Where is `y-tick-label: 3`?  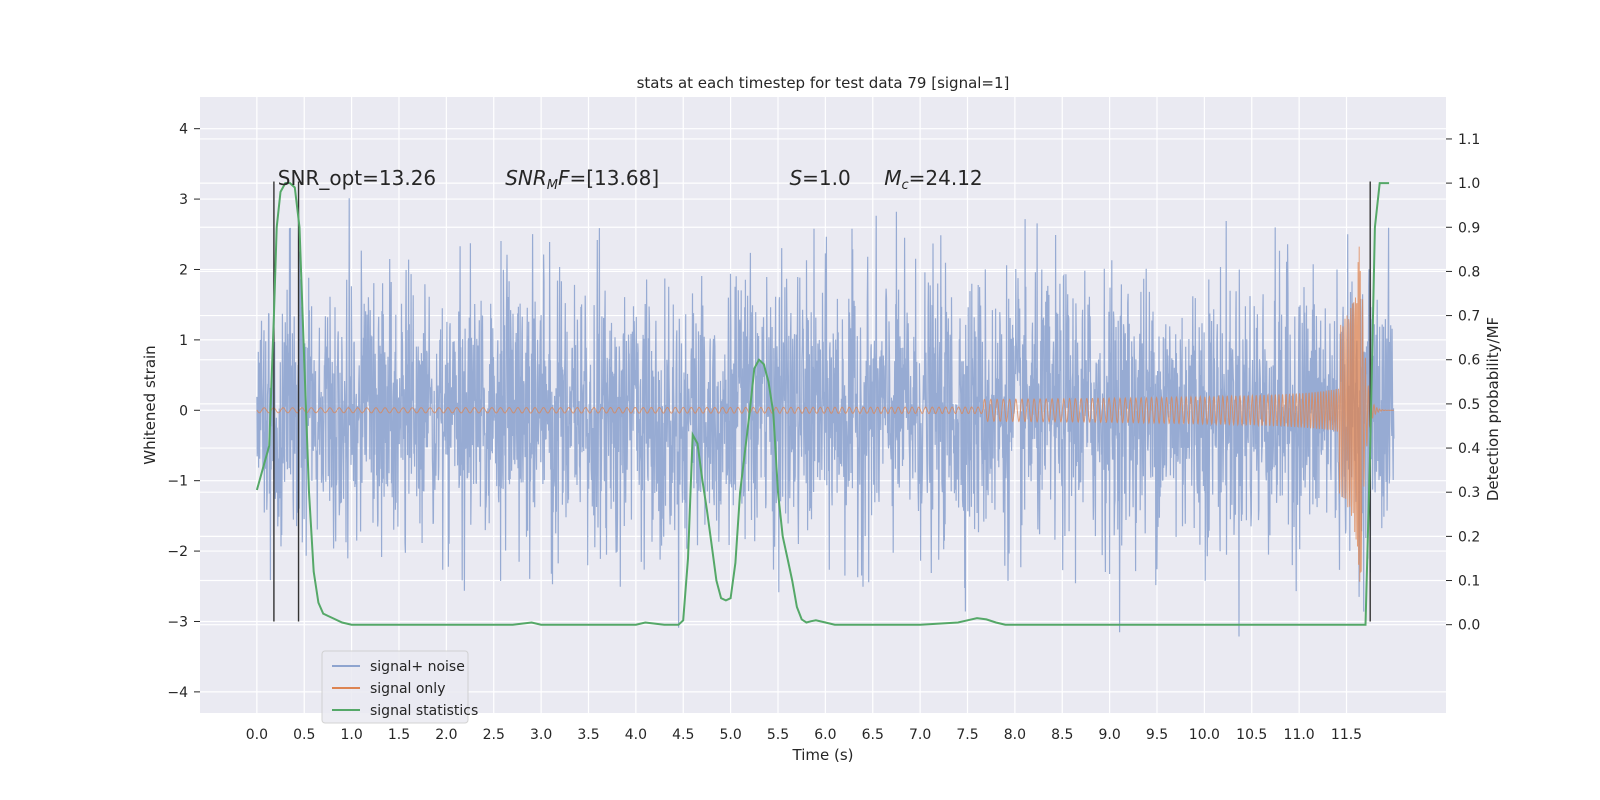 y-tick-label: 3 is located at coordinates (183, 200).